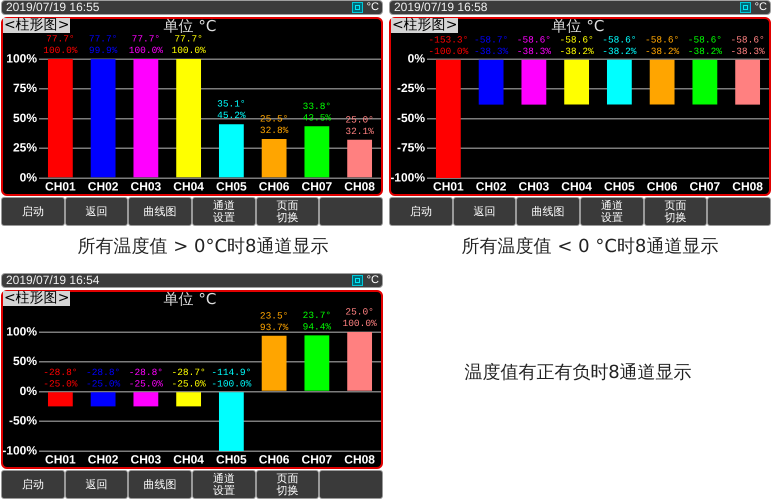 This screenshot has width=771, height=500. I want to click on text: 温度值有正有负时8通道显示, so click(578, 372).